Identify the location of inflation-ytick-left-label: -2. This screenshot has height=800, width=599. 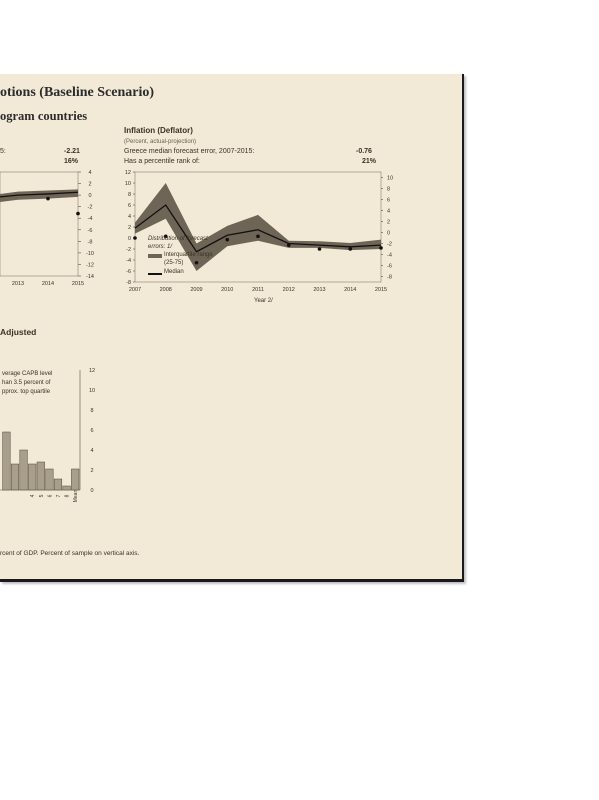
(128, 250).